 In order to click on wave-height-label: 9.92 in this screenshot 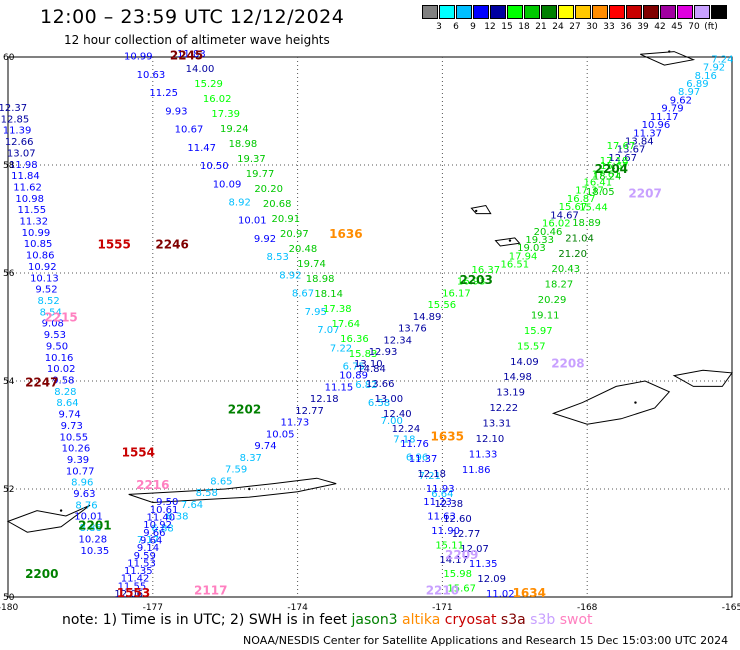, I will do `click(265, 239)`.